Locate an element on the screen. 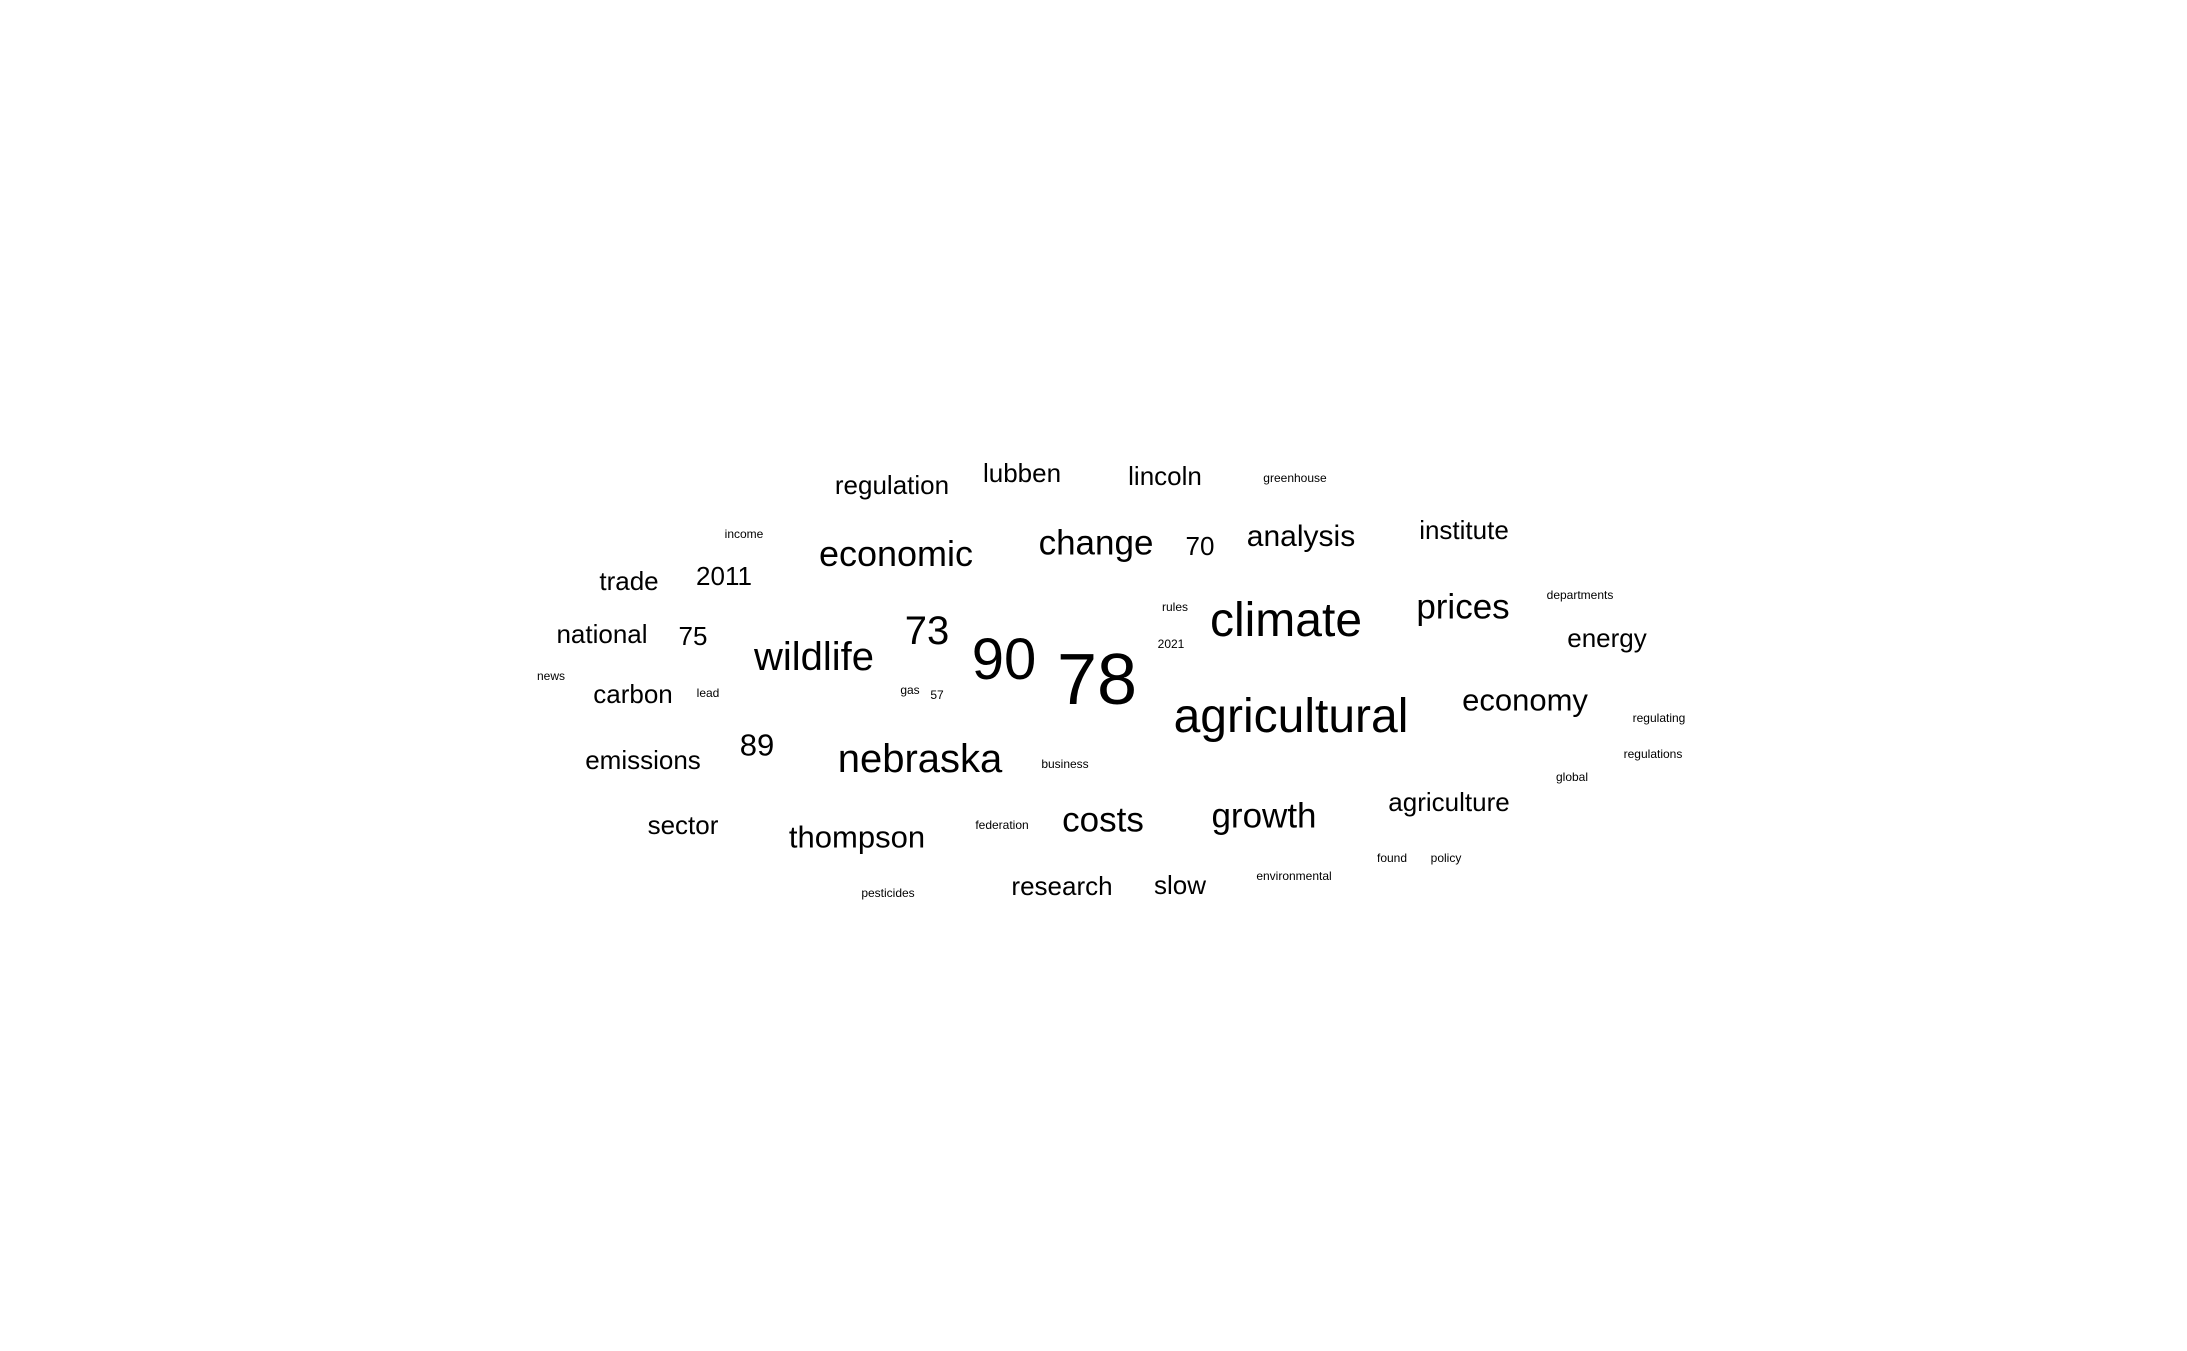  cloud-word: 70 is located at coordinates (1200, 546).